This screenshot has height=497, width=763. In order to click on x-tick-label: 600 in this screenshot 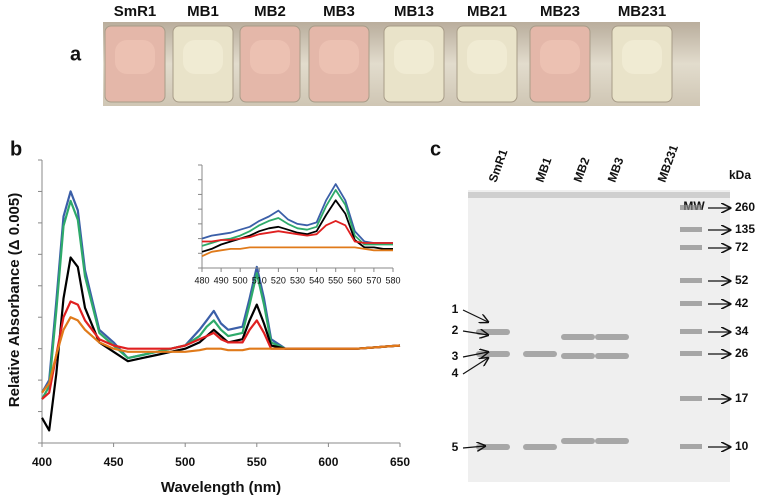, I will do `click(328, 462)`.